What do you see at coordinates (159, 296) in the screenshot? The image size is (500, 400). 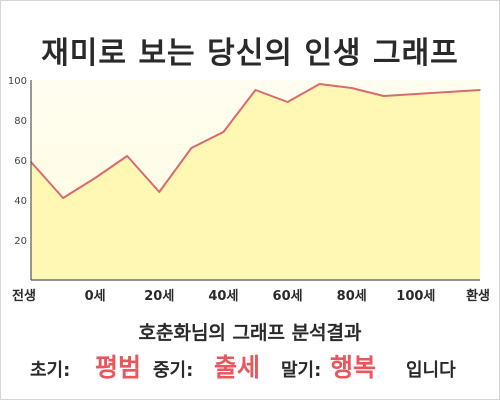 I see `x-tick-label: 20세` at bounding box center [159, 296].